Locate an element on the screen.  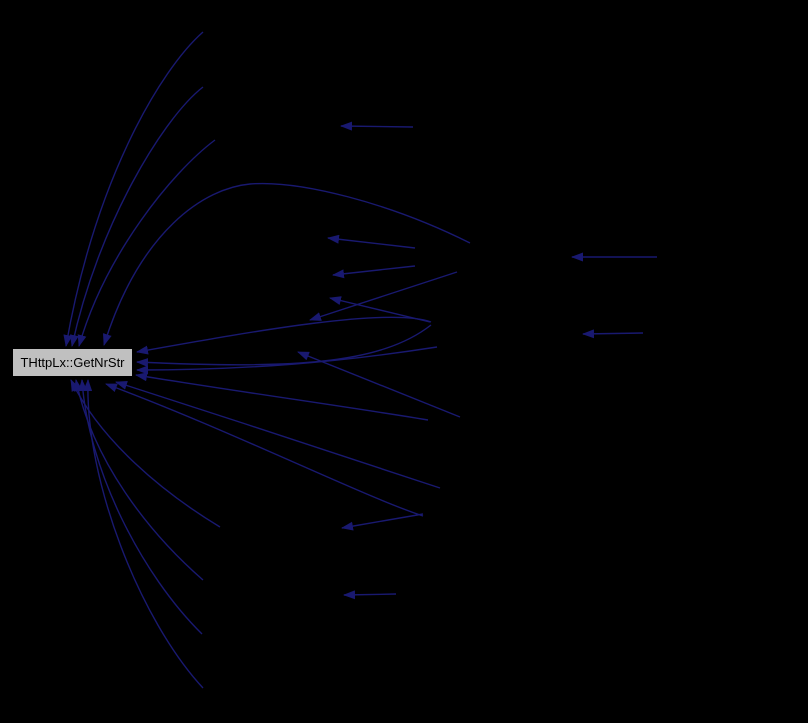
node-thttplx-getnrstr: THttpLx::GetNrStr is located at coordinates (72, 362).